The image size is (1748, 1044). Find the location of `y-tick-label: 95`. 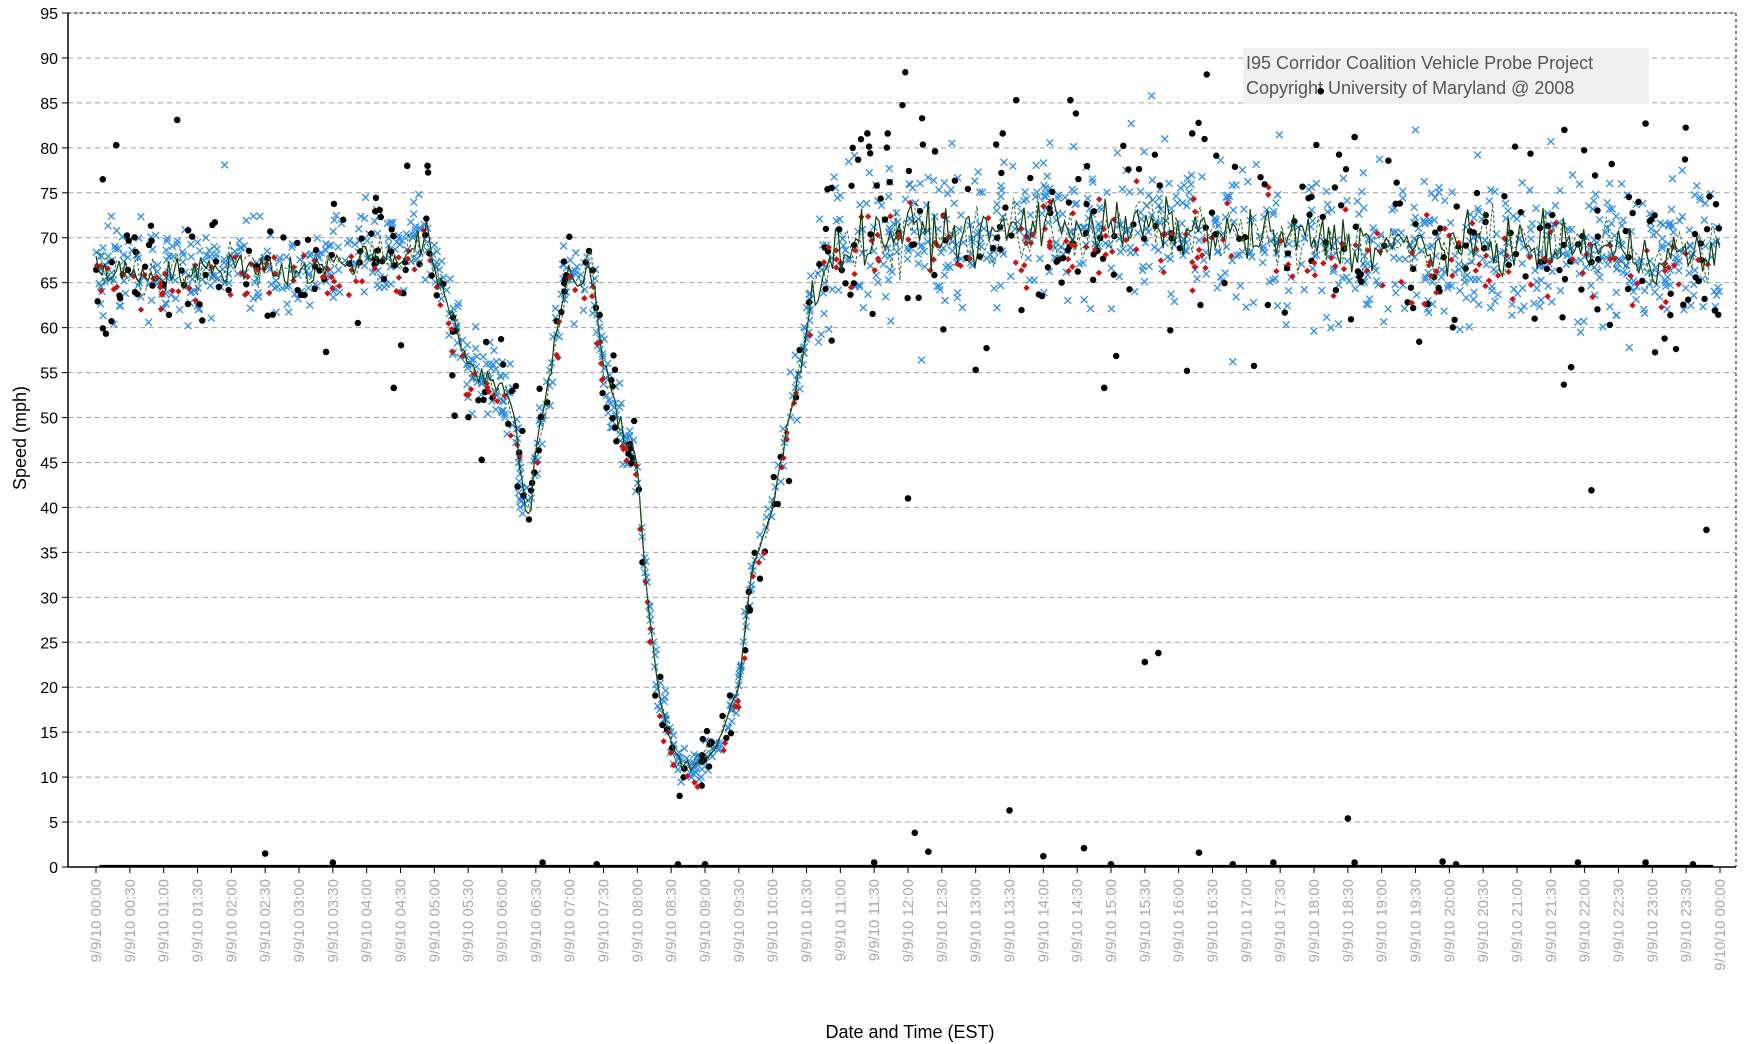

y-tick-label: 95 is located at coordinates (49, 14).